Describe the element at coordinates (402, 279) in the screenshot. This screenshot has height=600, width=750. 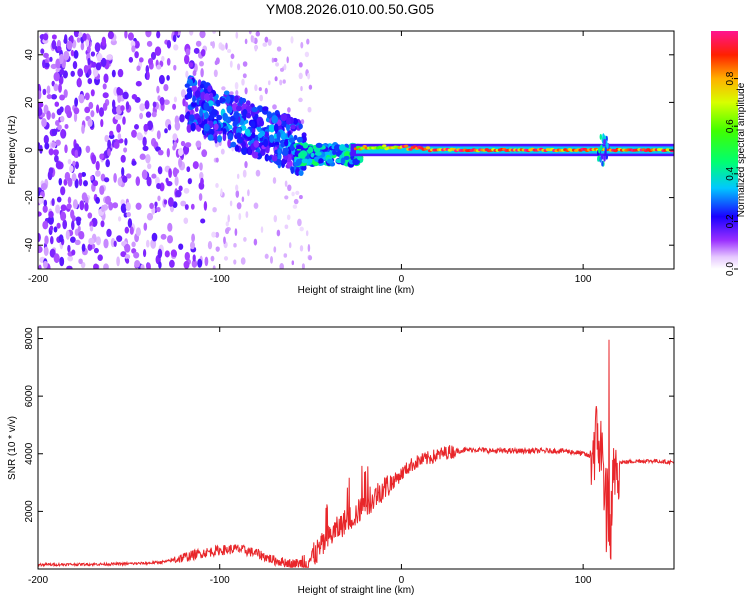
I see `spectrogram-x-tick-label: 0` at that location.